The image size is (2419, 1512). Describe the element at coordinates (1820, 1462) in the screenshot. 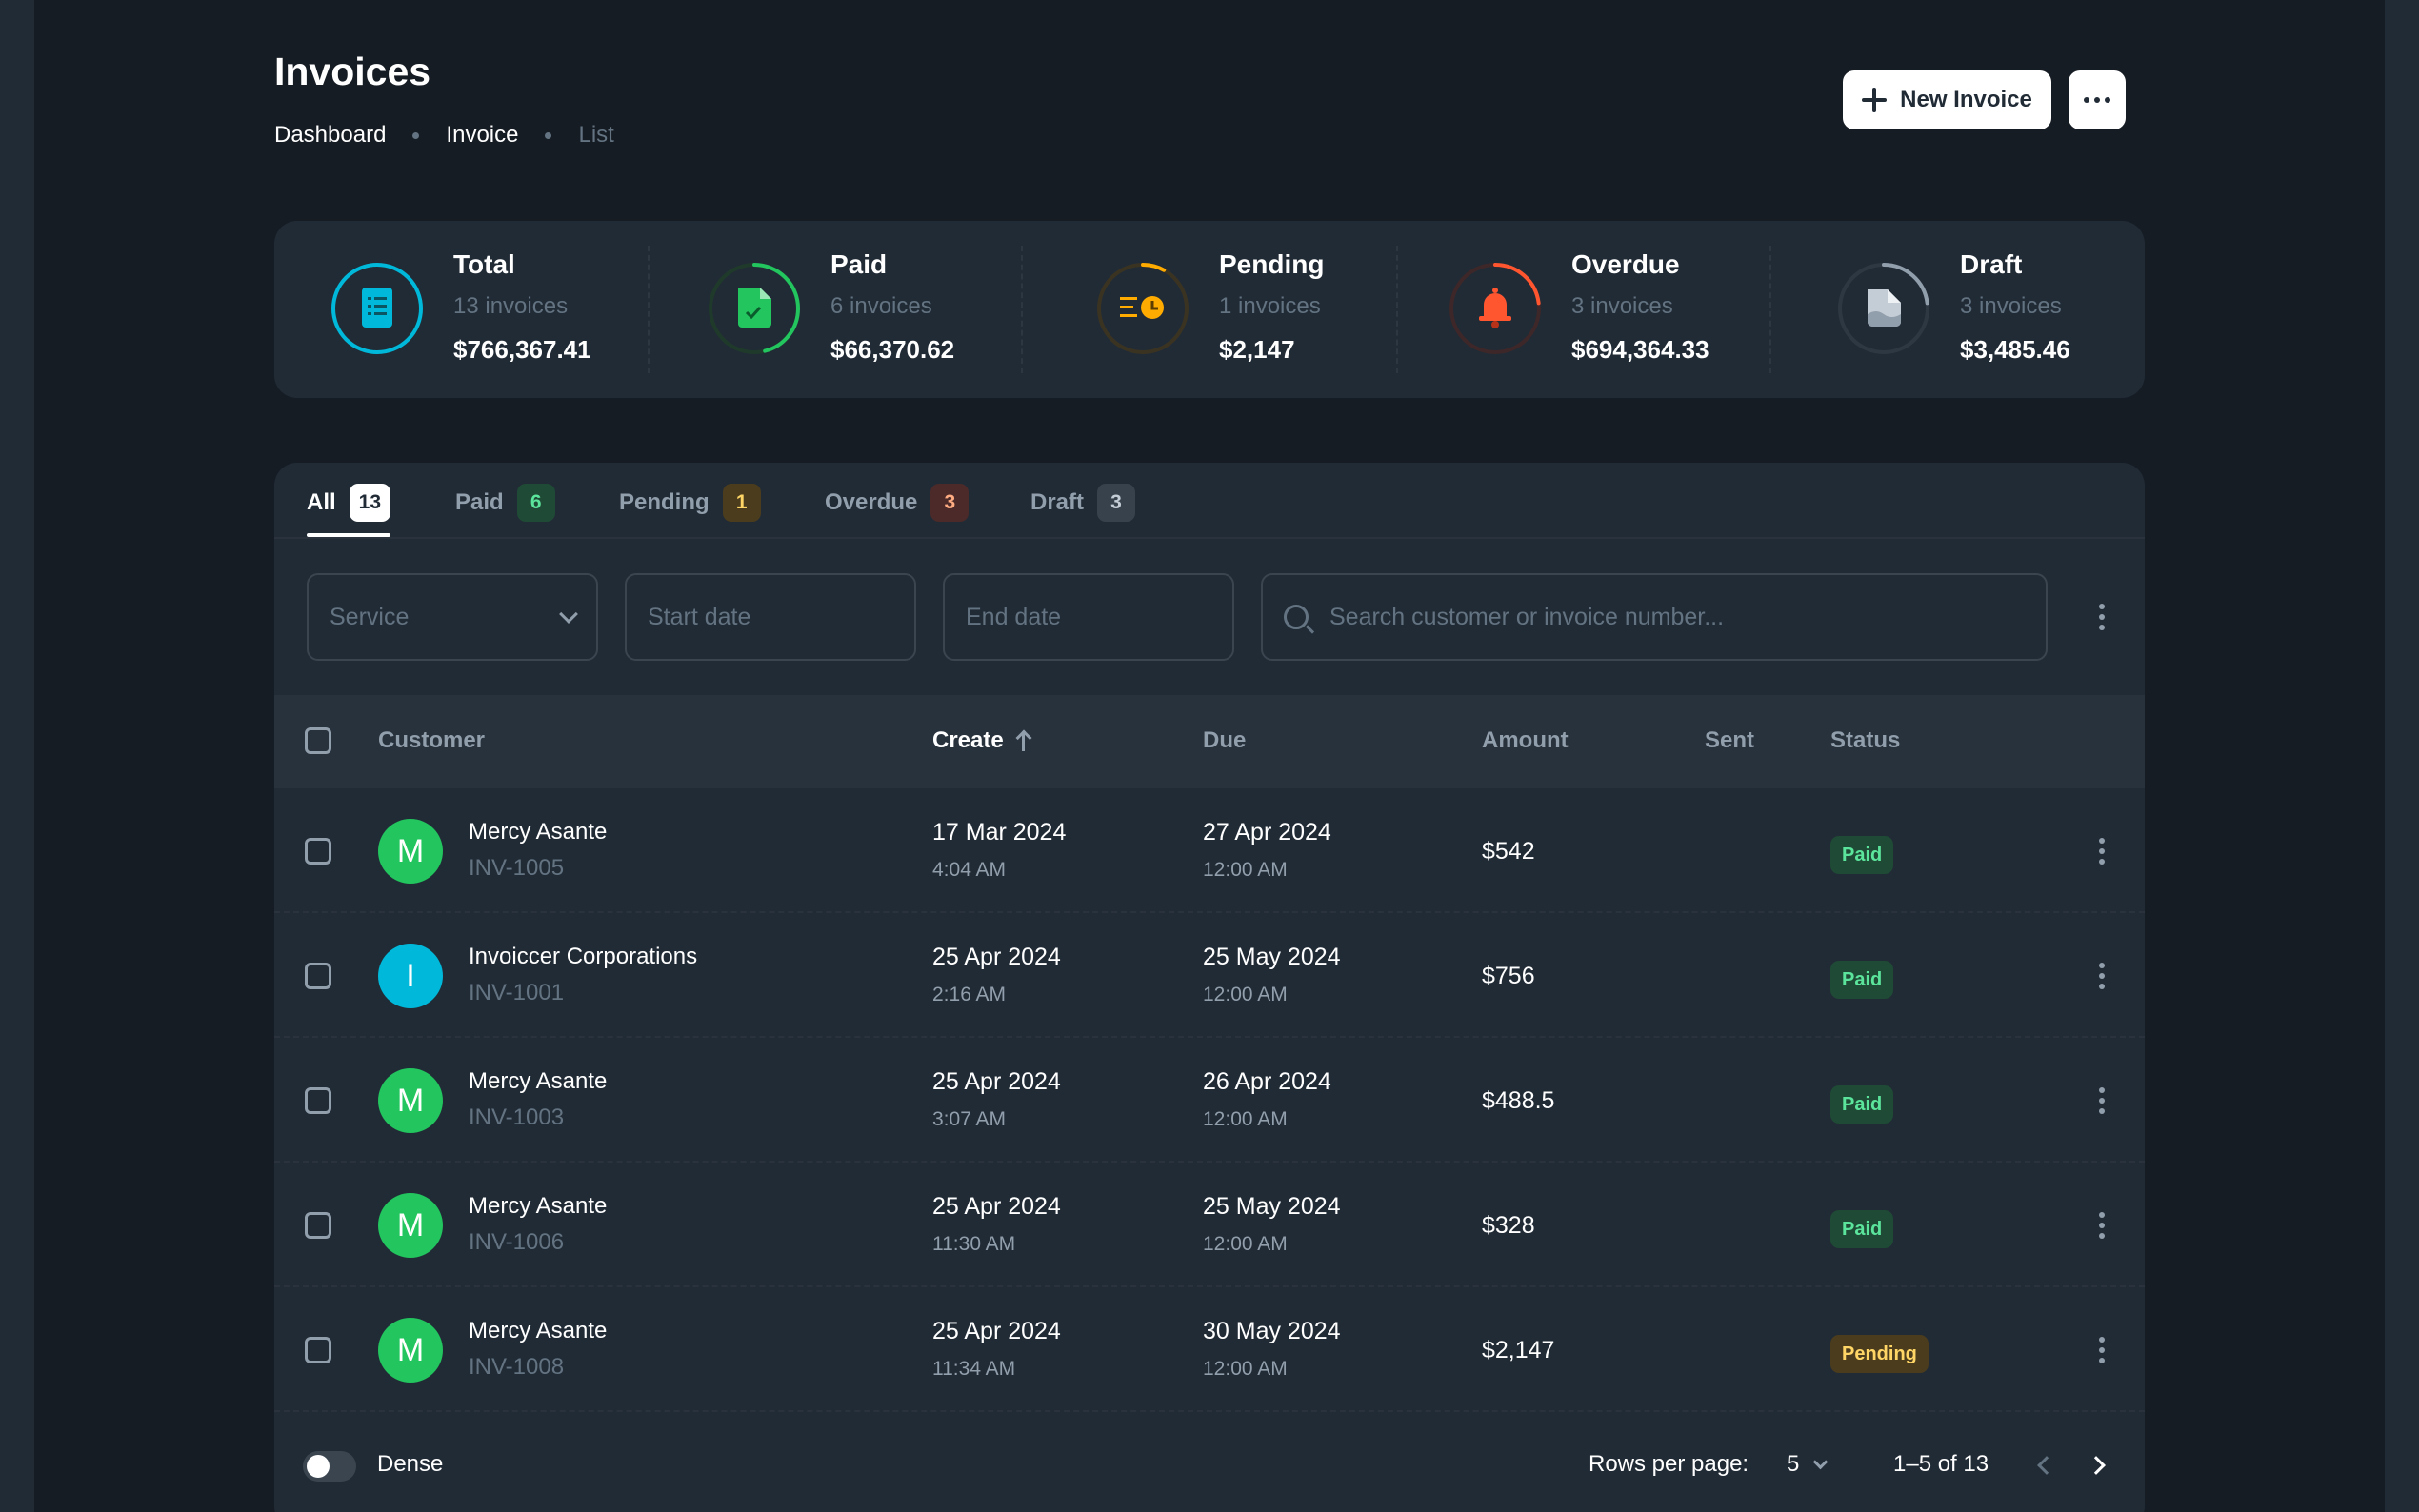

I see `chevron-down-icon` at that location.